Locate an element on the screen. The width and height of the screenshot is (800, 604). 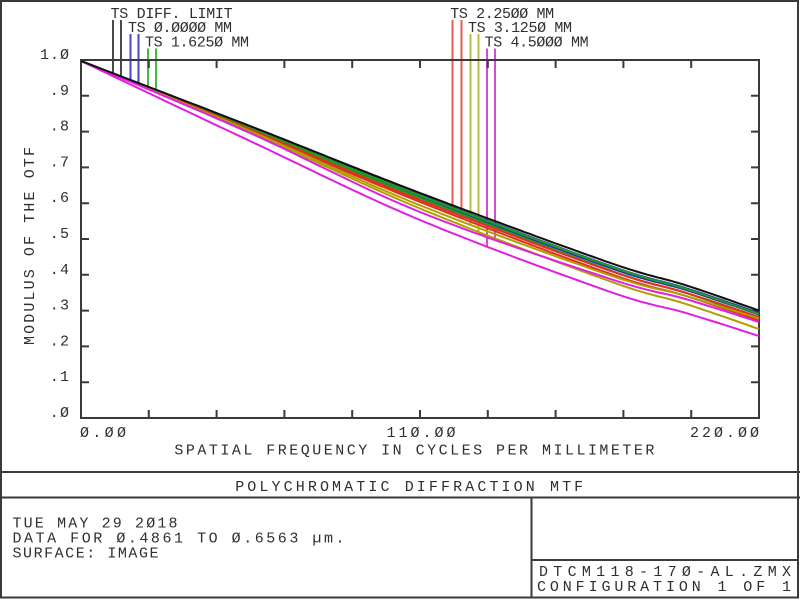
svg-text: TS 1.625Ø MM is located at coordinates (197, 43).